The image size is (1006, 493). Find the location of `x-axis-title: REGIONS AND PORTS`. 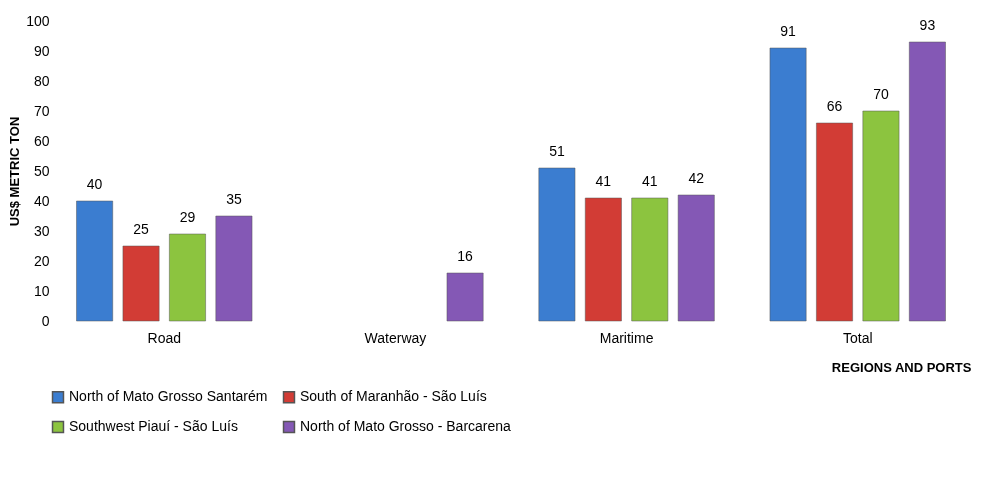

x-axis-title: REGIONS AND PORTS is located at coordinates (901, 367).